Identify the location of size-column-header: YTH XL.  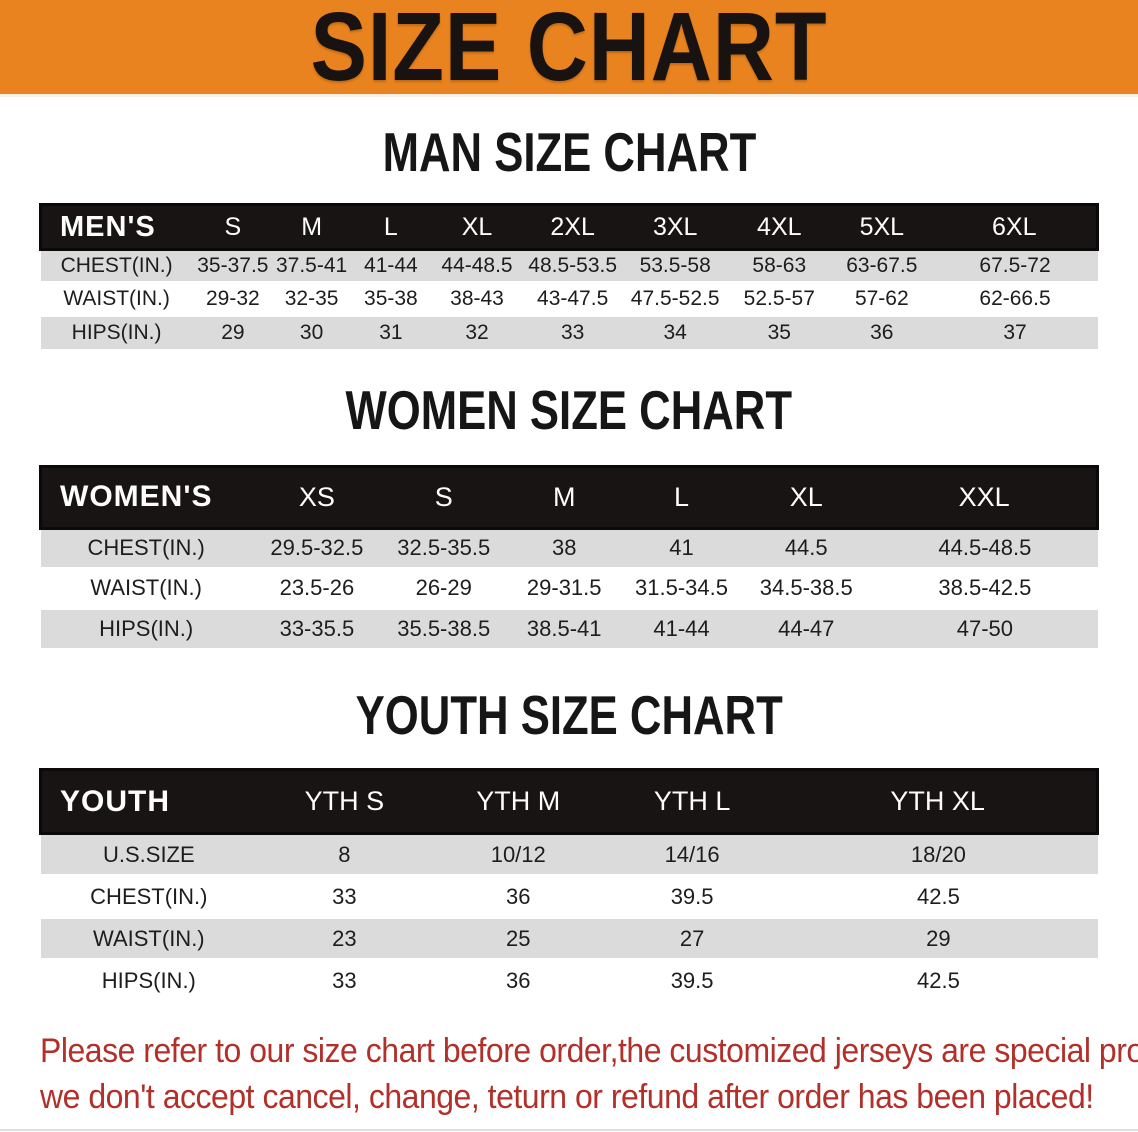
(939, 801).